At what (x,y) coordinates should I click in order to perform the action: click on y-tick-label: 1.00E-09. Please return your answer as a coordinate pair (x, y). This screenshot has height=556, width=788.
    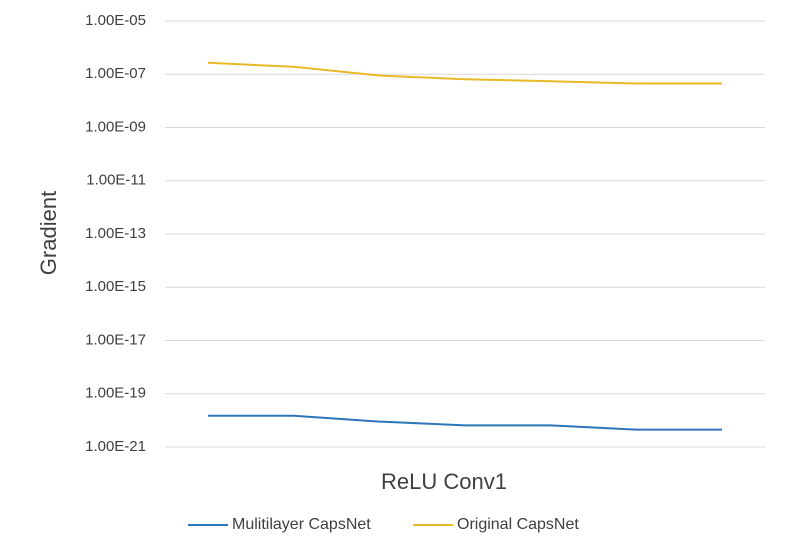
    Looking at the image, I should click on (115, 126).